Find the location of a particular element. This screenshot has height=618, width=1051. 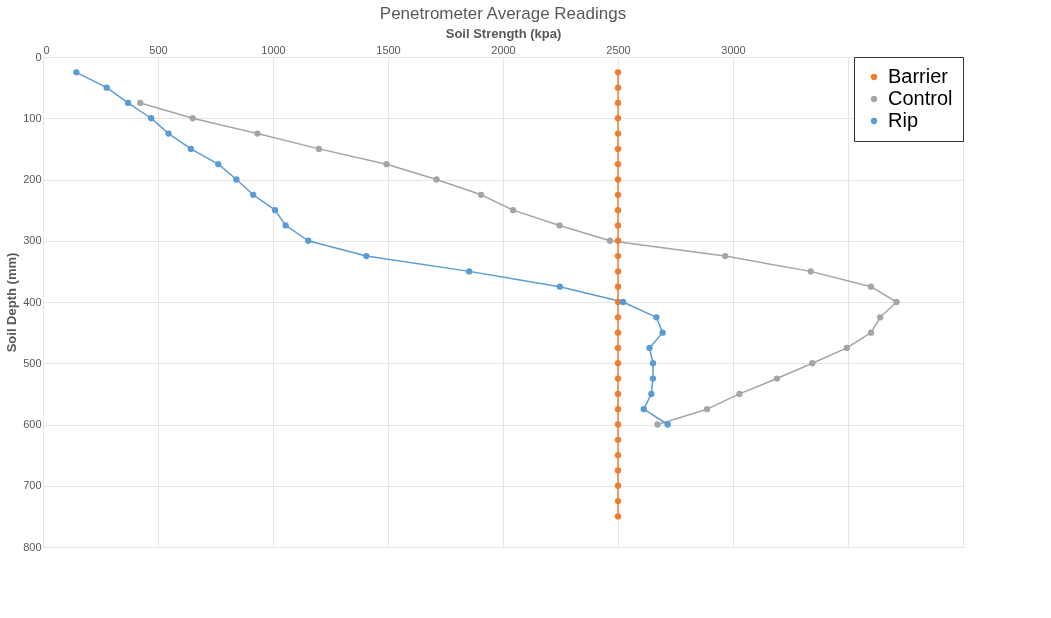

x-tick-label: 2000 is located at coordinates (503, 49).